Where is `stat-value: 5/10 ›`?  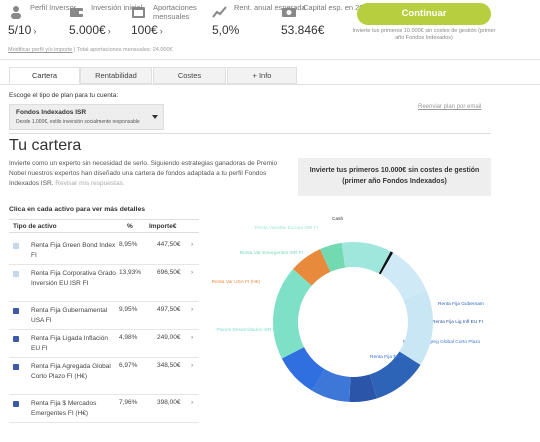 stat-value: 5/10 › is located at coordinates (22, 30).